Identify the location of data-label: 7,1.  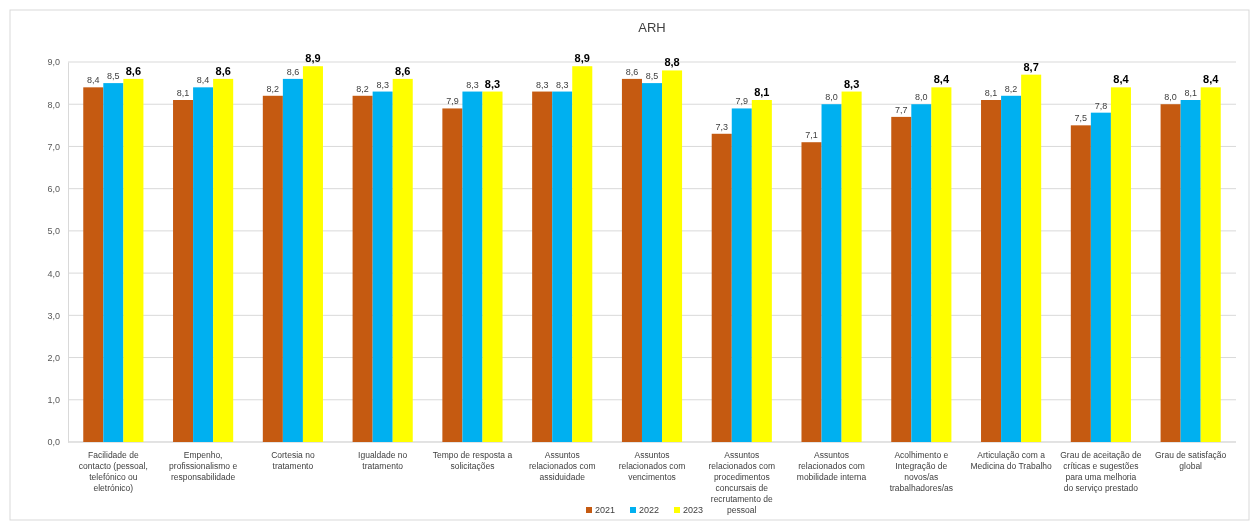
(811, 135).